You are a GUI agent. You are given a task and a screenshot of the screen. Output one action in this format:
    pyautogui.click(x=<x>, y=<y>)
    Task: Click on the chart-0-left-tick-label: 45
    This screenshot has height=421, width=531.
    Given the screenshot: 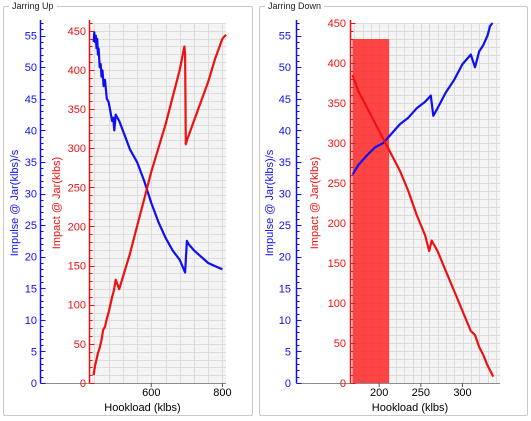 What is the action you would take?
    pyautogui.click(x=31, y=100)
    